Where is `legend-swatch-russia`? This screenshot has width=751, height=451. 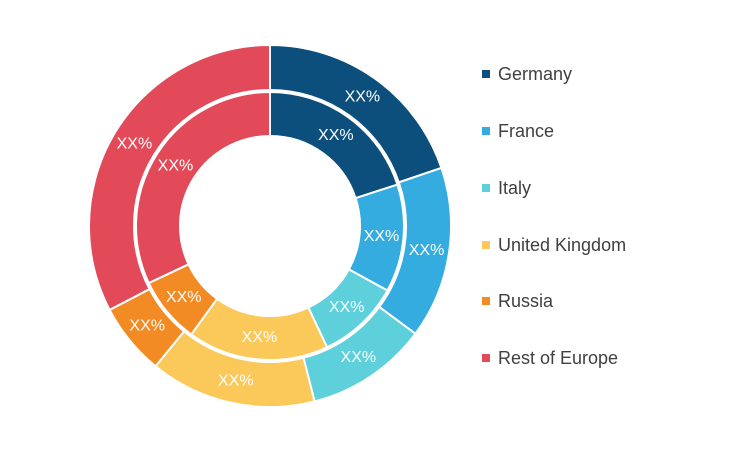
legend-swatch-russia is located at coordinates (486, 301).